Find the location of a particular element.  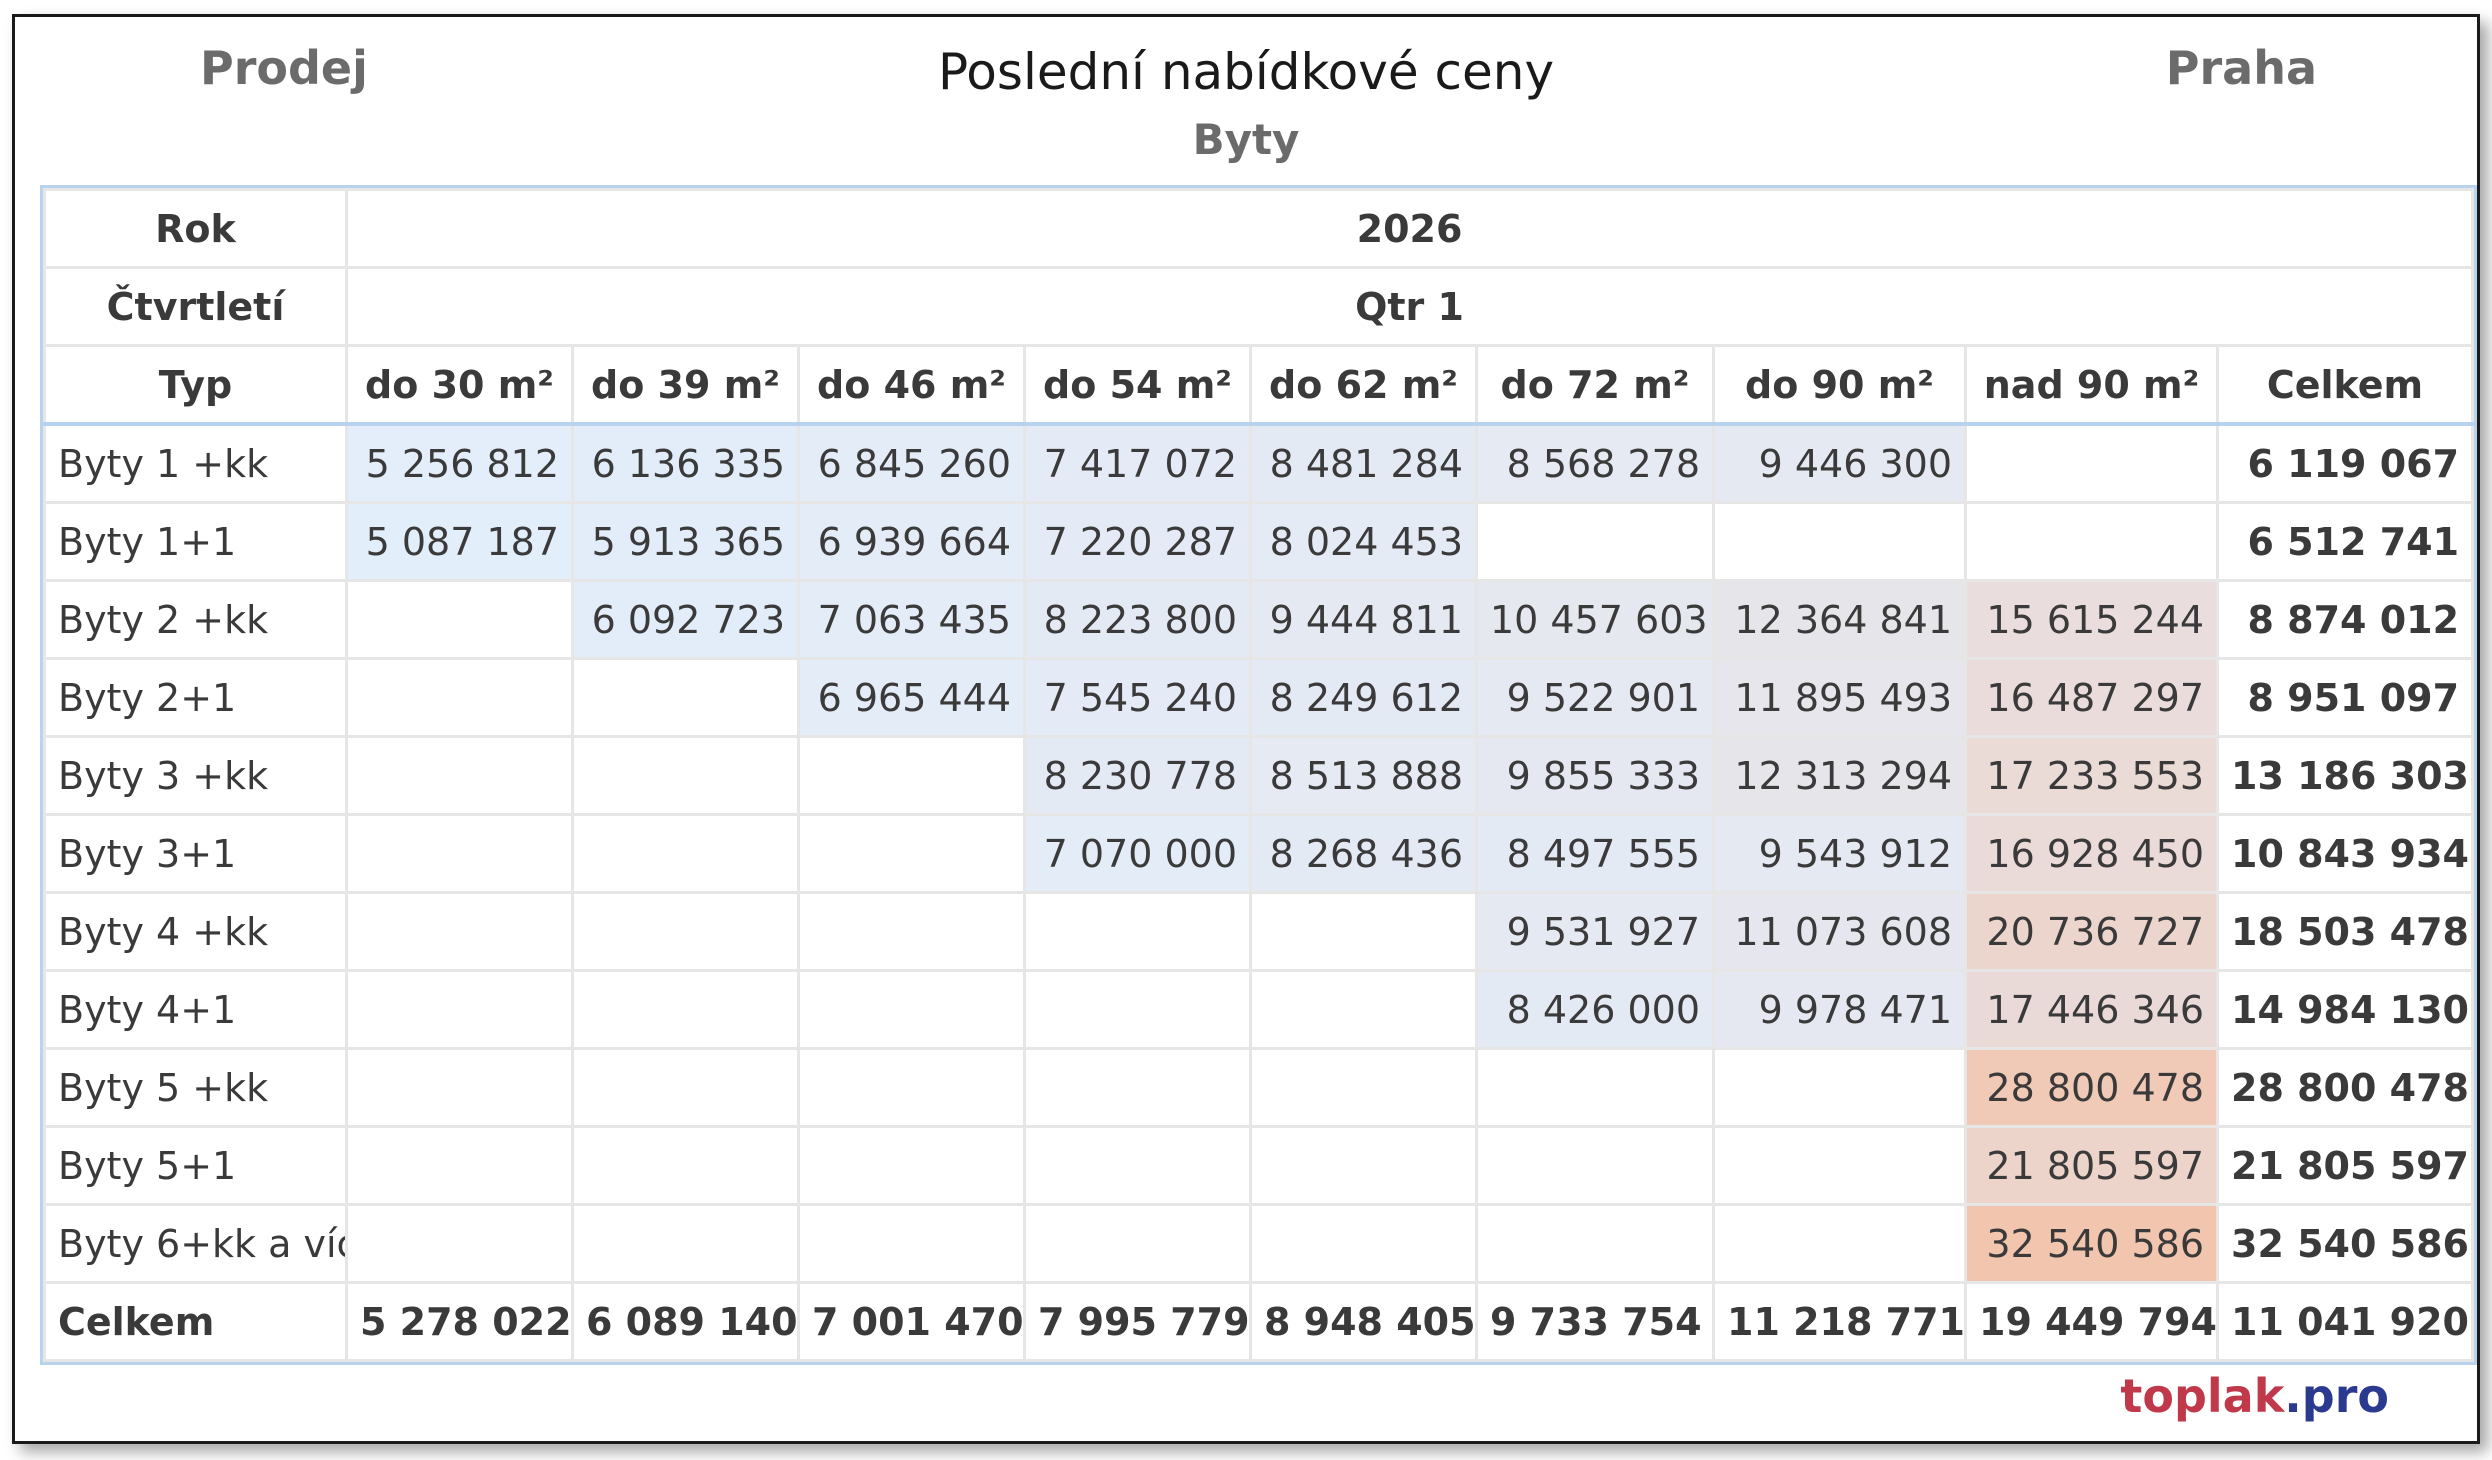

type-header: Typ is located at coordinates (195, 385).